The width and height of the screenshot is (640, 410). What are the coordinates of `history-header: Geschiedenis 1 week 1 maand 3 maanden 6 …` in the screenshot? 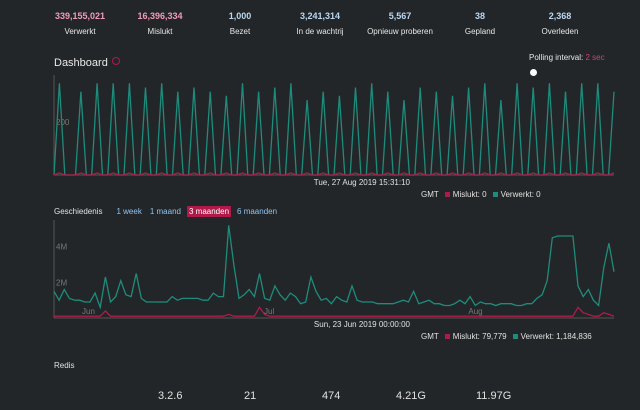 It's located at (166, 211).